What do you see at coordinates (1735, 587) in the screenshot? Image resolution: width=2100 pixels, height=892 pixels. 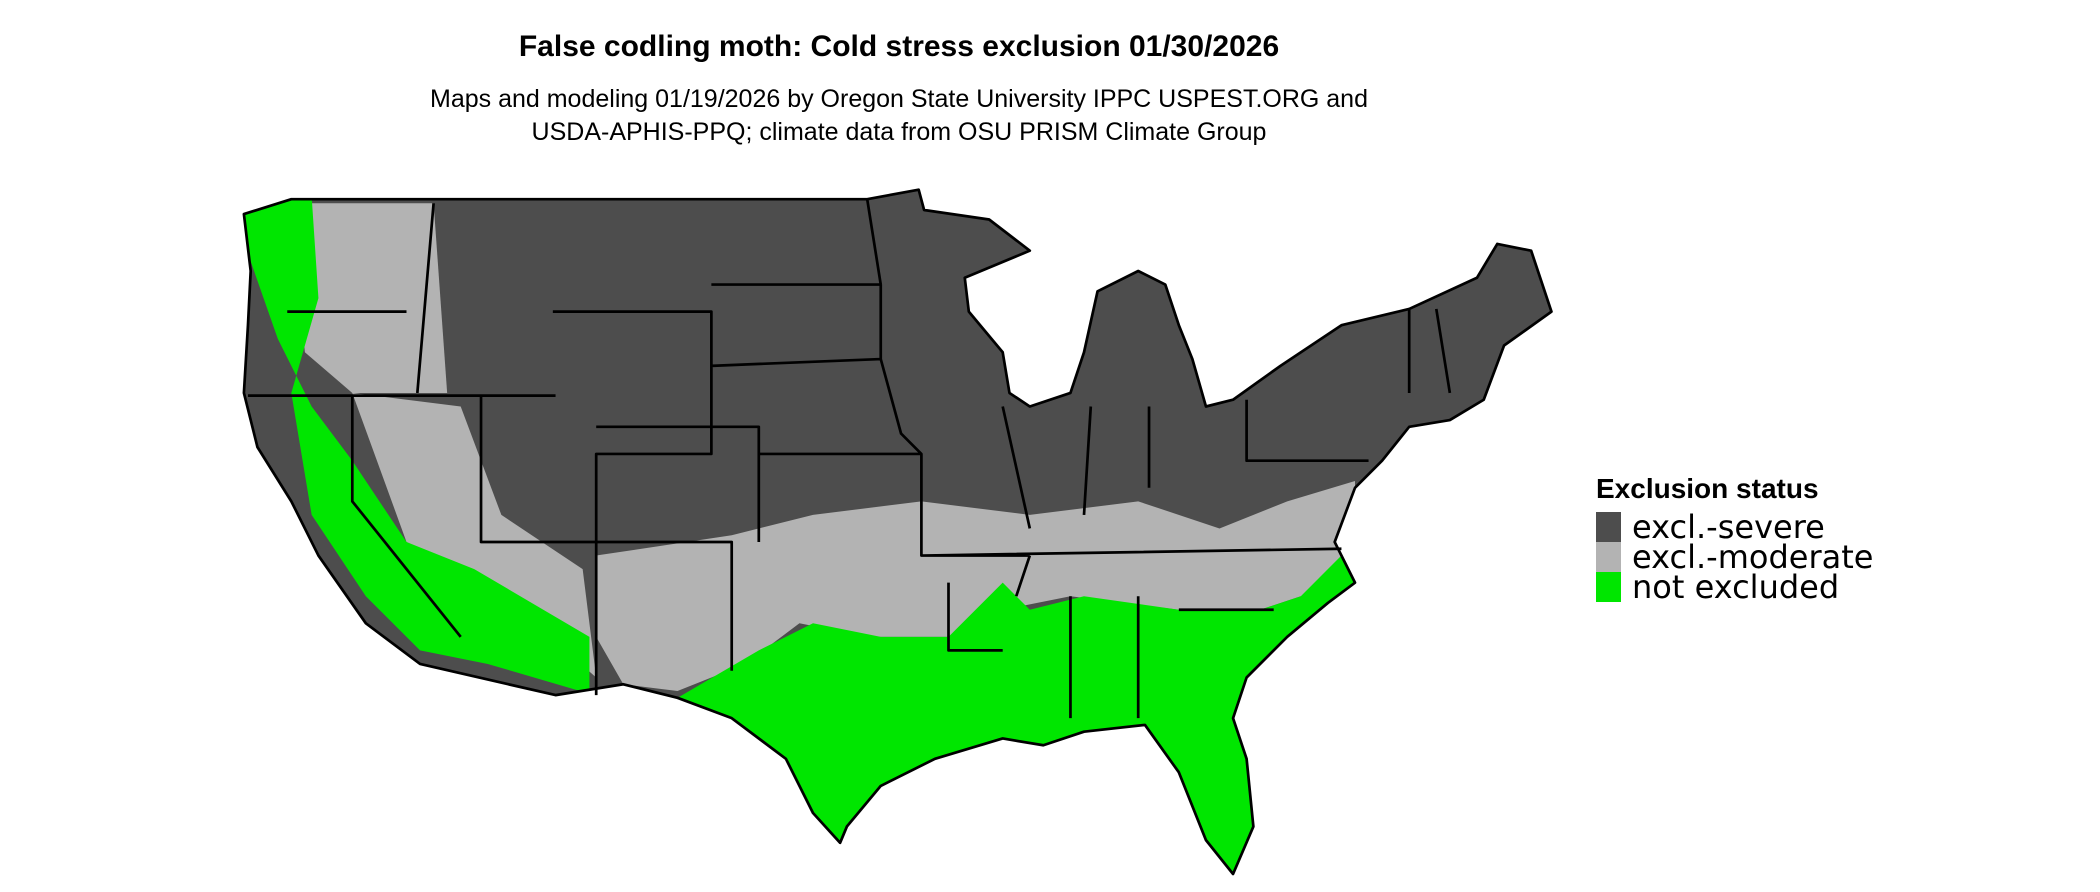 I see `legend-label: not excluded` at bounding box center [1735, 587].